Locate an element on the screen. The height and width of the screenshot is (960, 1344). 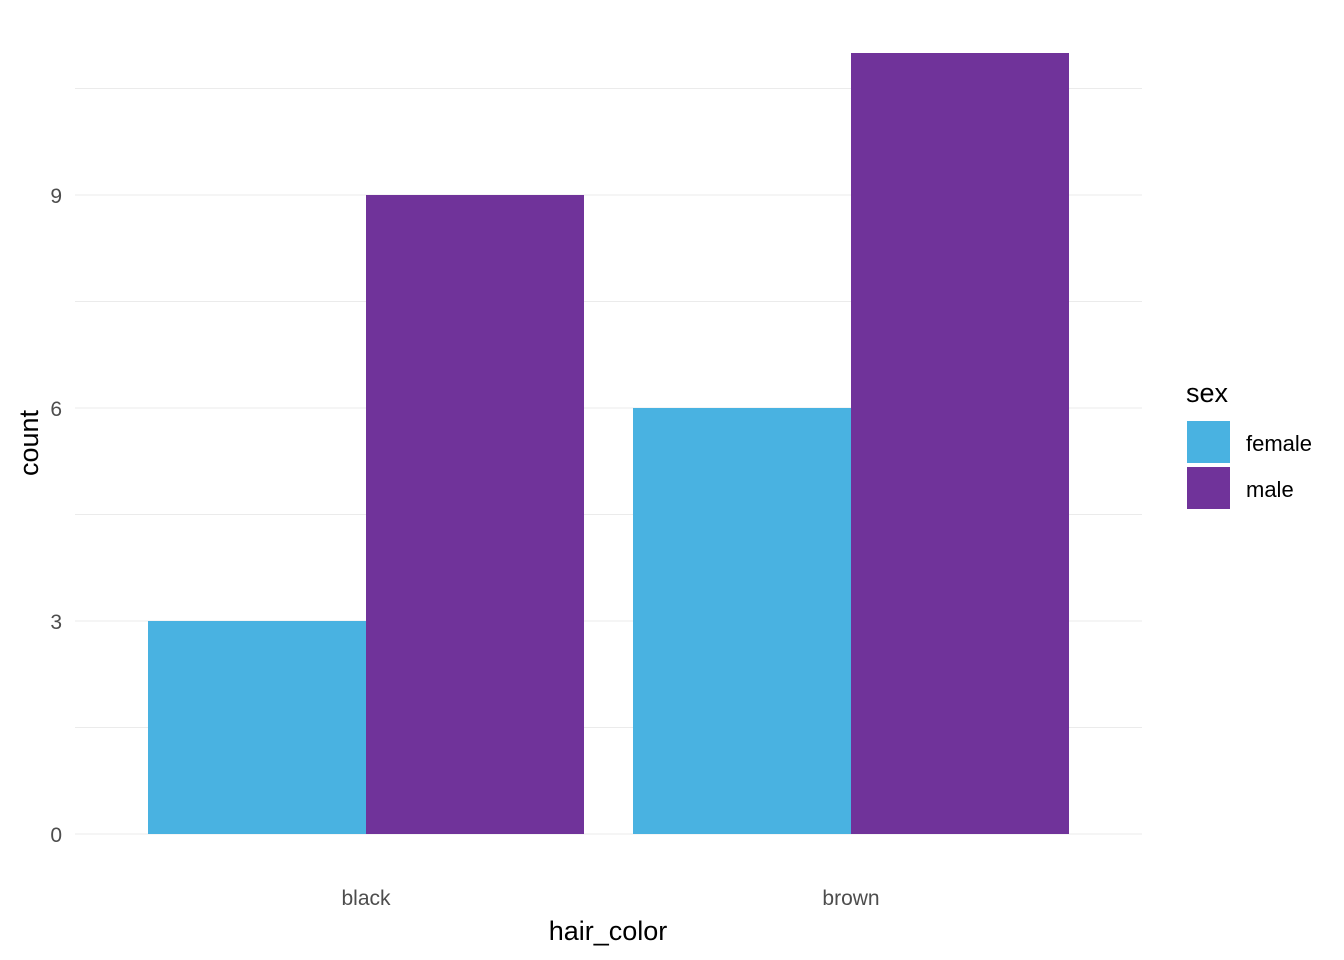
y-tick-label: 3 is located at coordinates (56, 622).